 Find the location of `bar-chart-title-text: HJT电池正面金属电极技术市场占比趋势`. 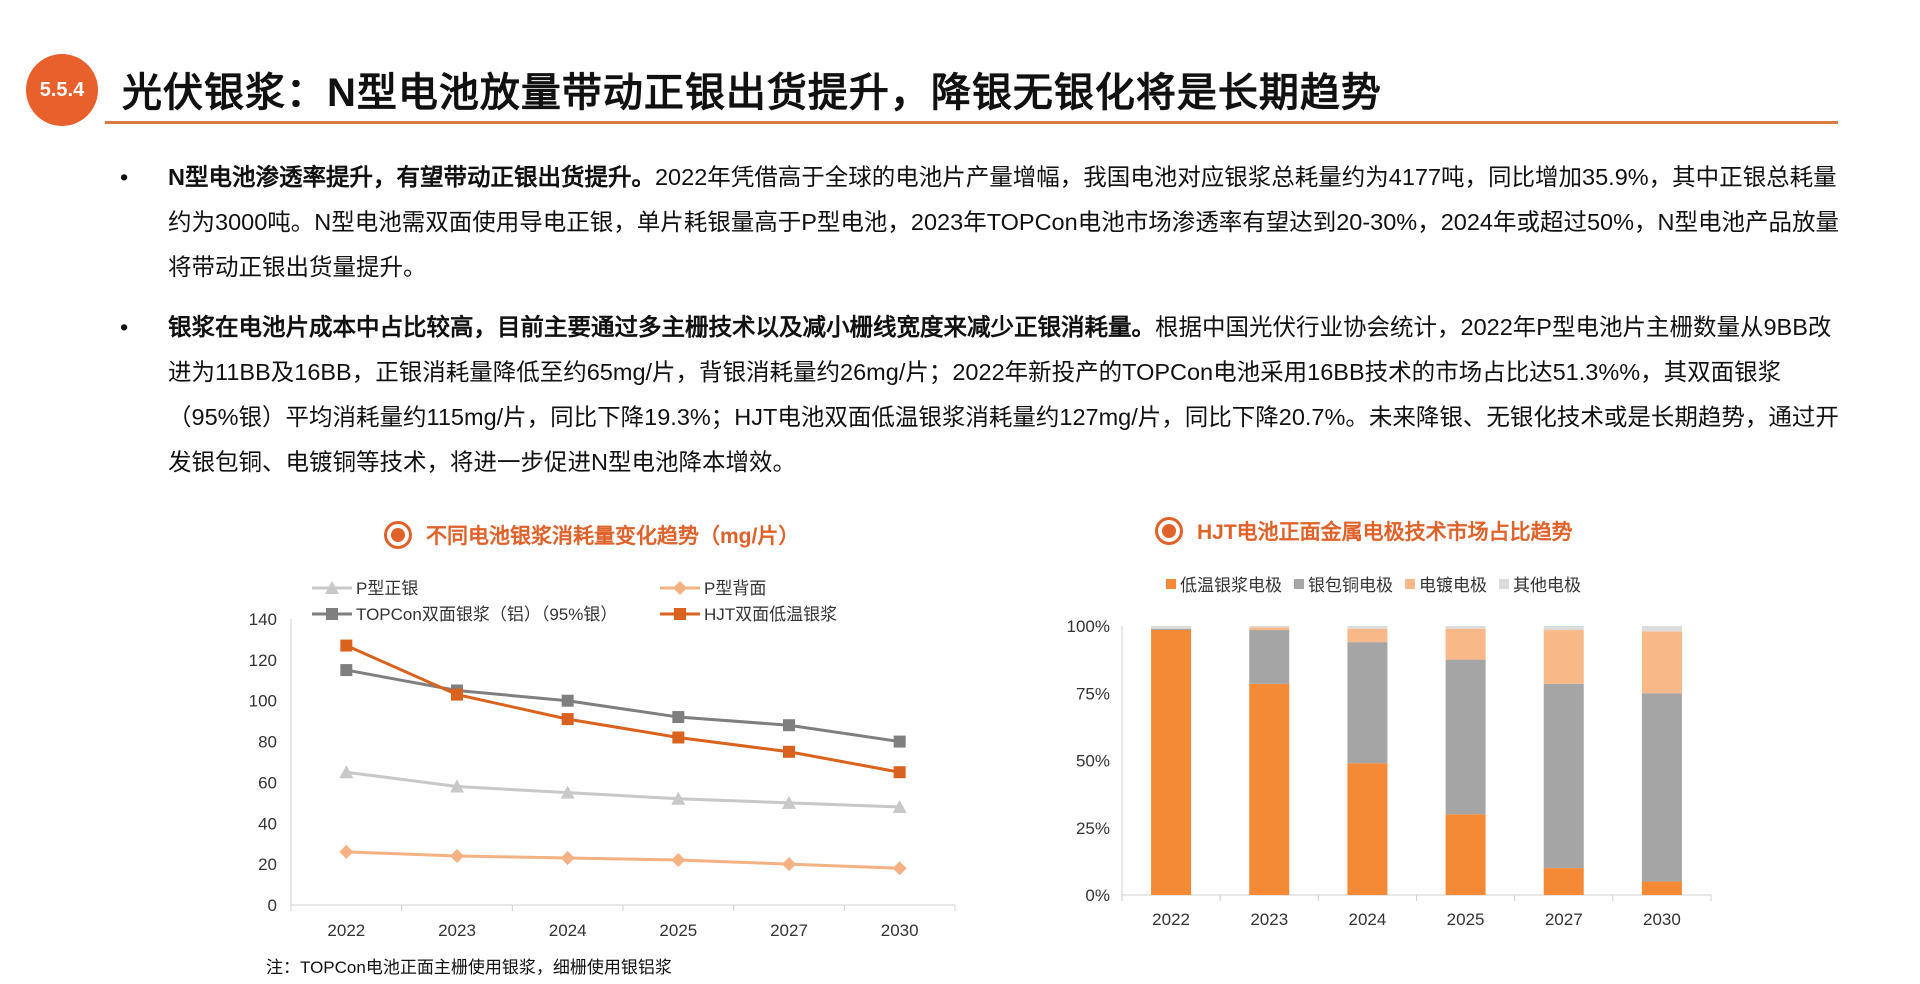

bar-chart-title-text: HJT电池正面金属电极技术市场占比趋势 is located at coordinates (1385, 532).